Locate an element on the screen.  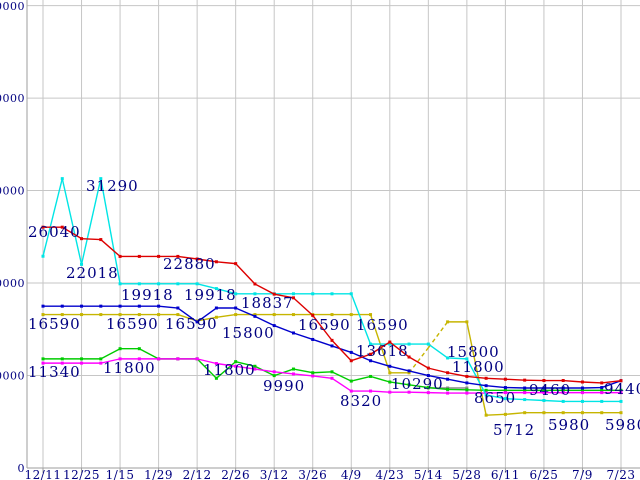
point-label: 9440 is located at coordinates (622, 389).